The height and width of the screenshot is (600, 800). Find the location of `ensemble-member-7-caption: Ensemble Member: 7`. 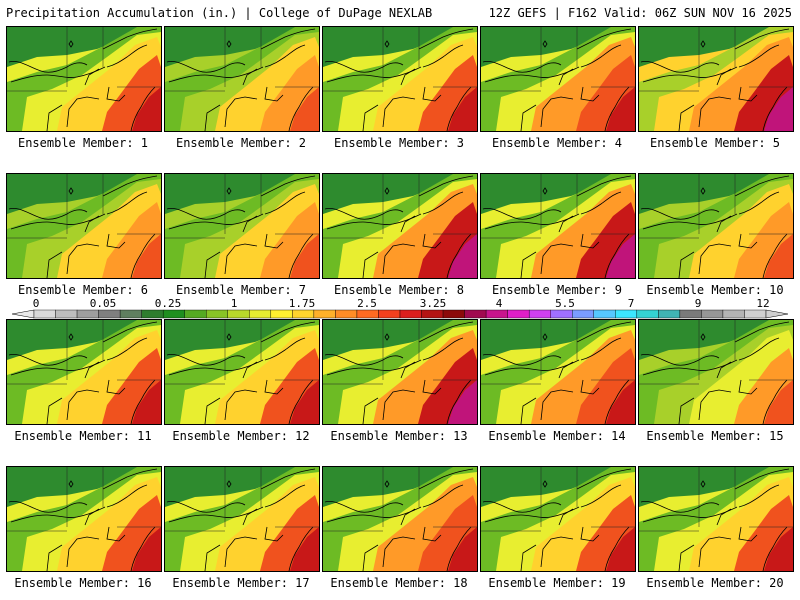

ensemble-member-7-caption: Ensemble Member: 7 is located at coordinates (241, 290).